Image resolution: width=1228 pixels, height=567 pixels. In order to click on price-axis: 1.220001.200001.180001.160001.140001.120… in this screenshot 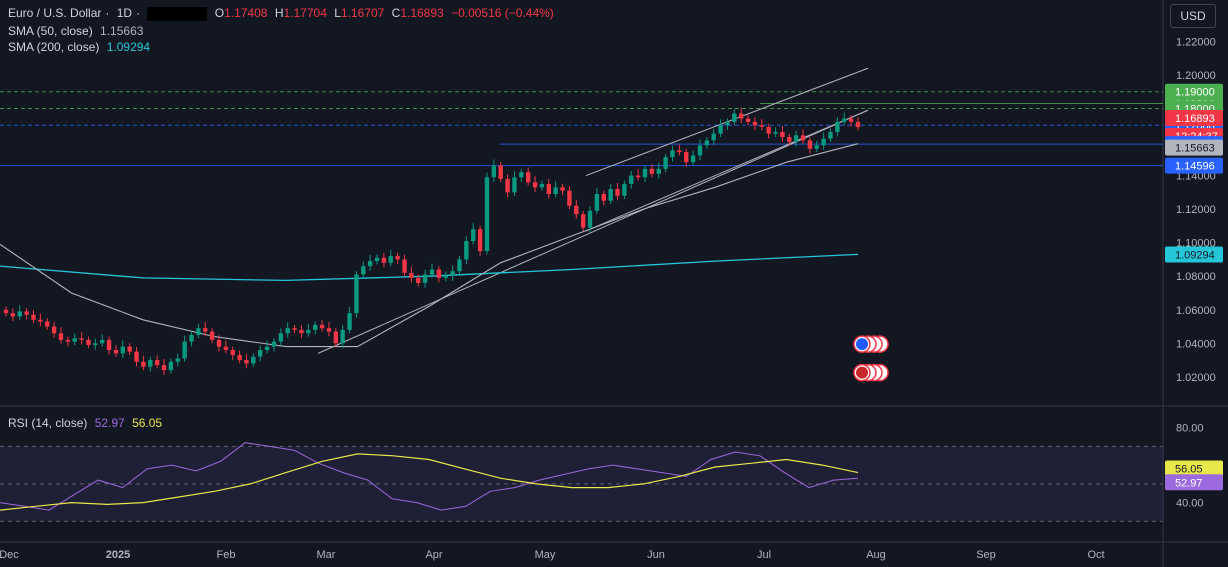, I will do `click(1194, 273)`.